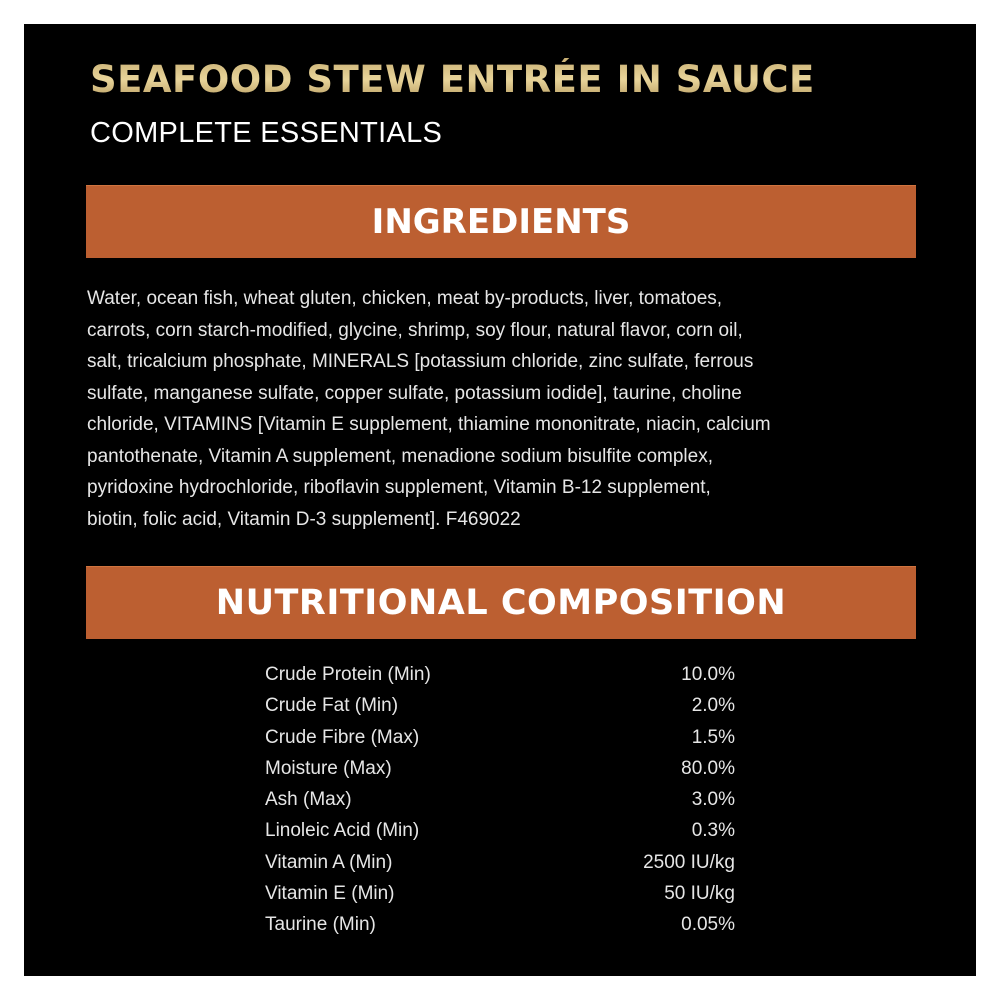 This screenshot has width=1000, height=1000. Describe the element at coordinates (500, 893) in the screenshot. I see `nutrition-row: Vitamin E (Min) 50 IU/kg` at that location.